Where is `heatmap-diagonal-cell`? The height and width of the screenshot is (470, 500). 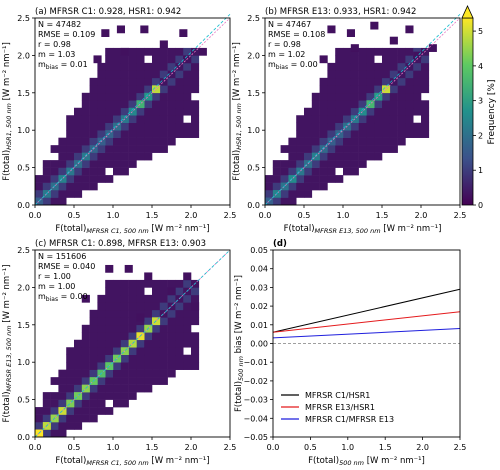
heatmap-diagonal-cell is located at coordinates (308, 164).